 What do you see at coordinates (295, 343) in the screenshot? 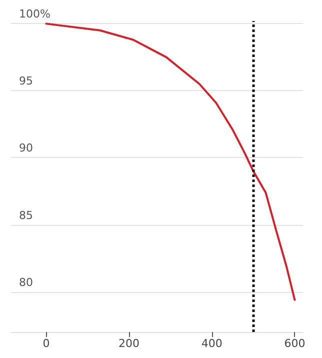
I see `x-tick-label: 600` at bounding box center [295, 343].